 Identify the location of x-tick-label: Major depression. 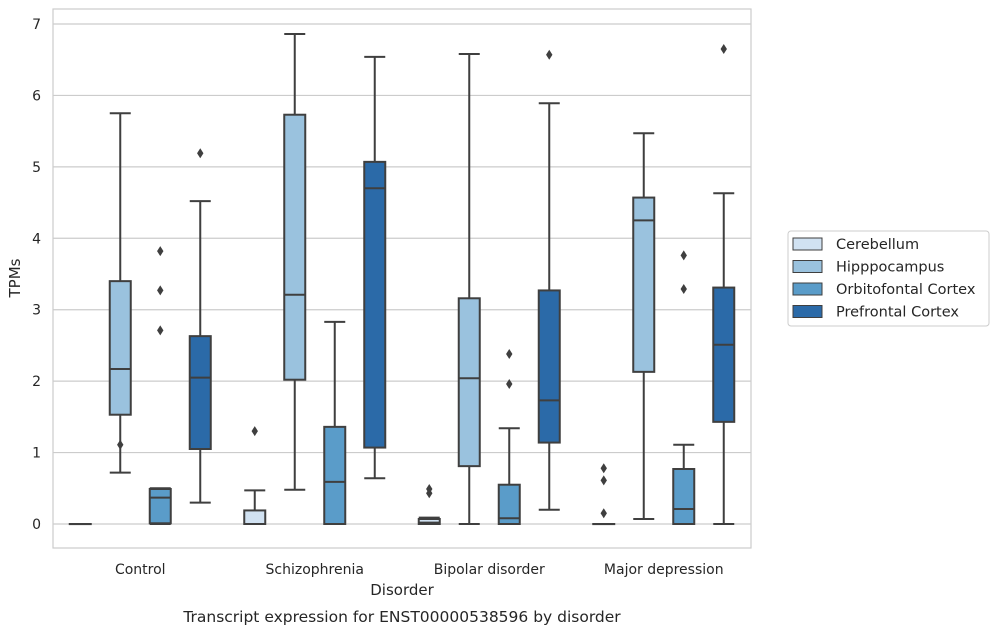
(664, 570).